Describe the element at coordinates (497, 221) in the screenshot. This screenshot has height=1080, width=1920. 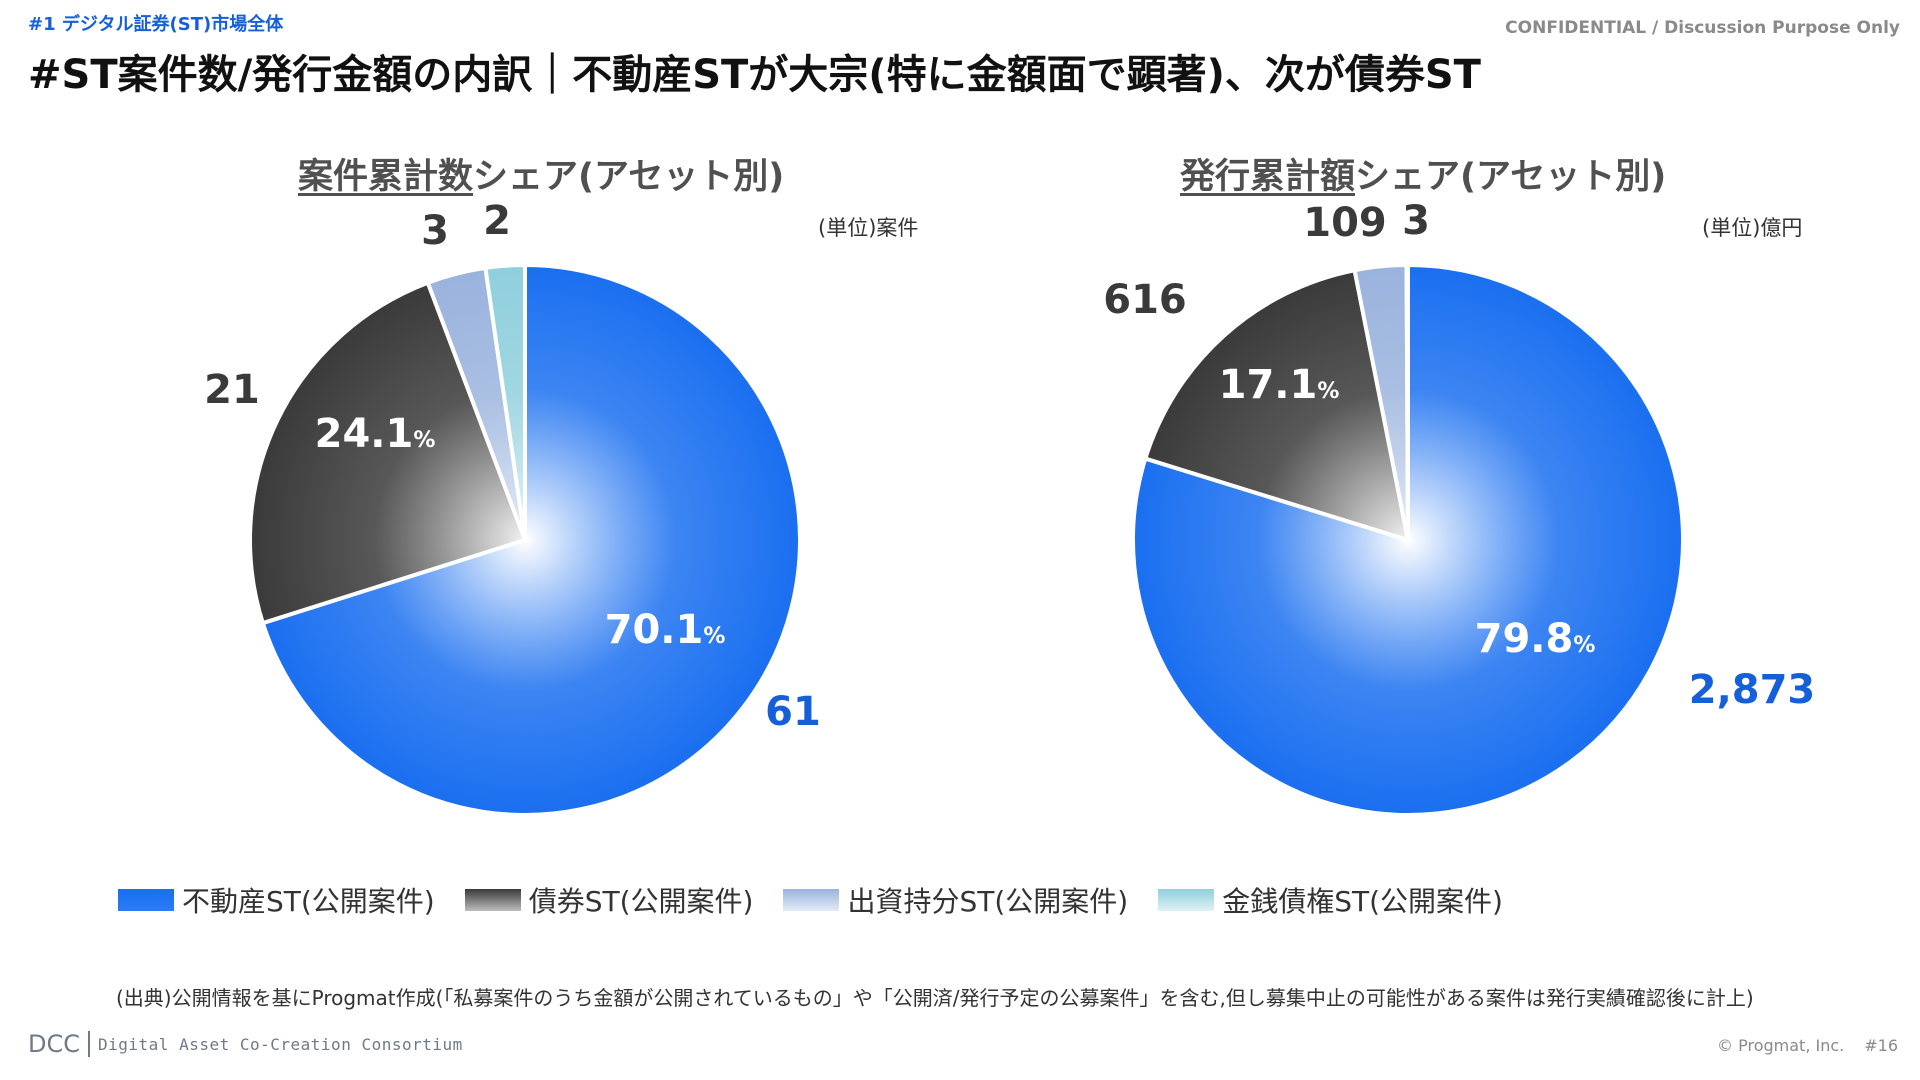
I see `value-label-monetary: 2` at that location.